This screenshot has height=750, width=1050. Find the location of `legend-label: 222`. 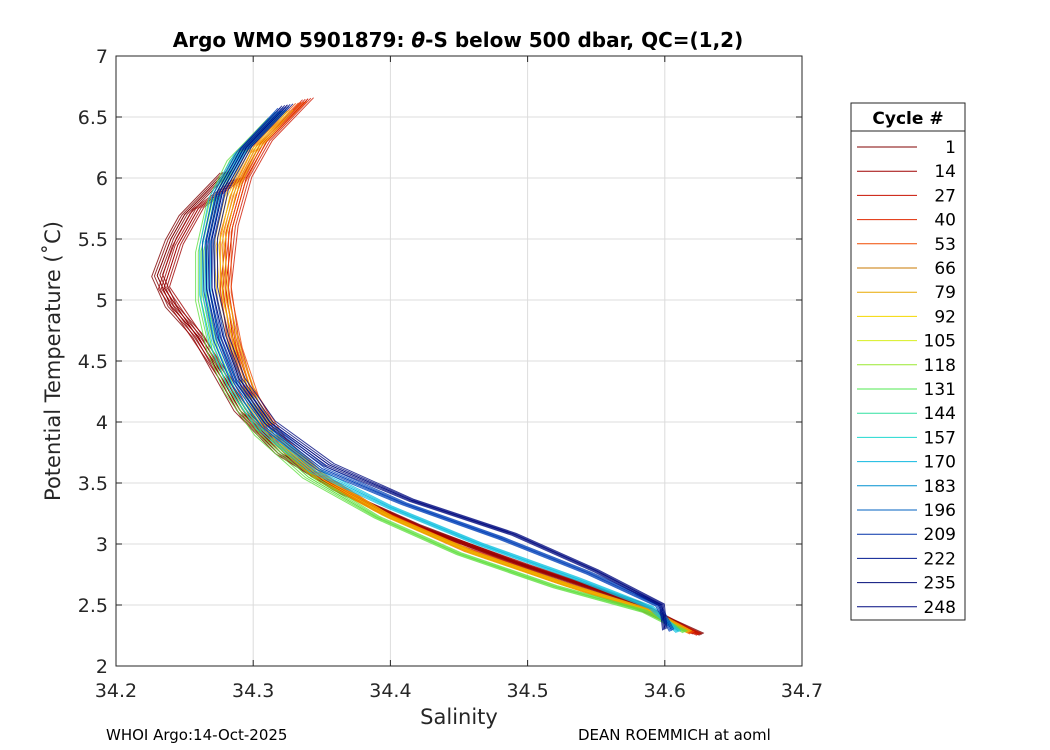

legend-label: 222 is located at coordinates (940, 559).